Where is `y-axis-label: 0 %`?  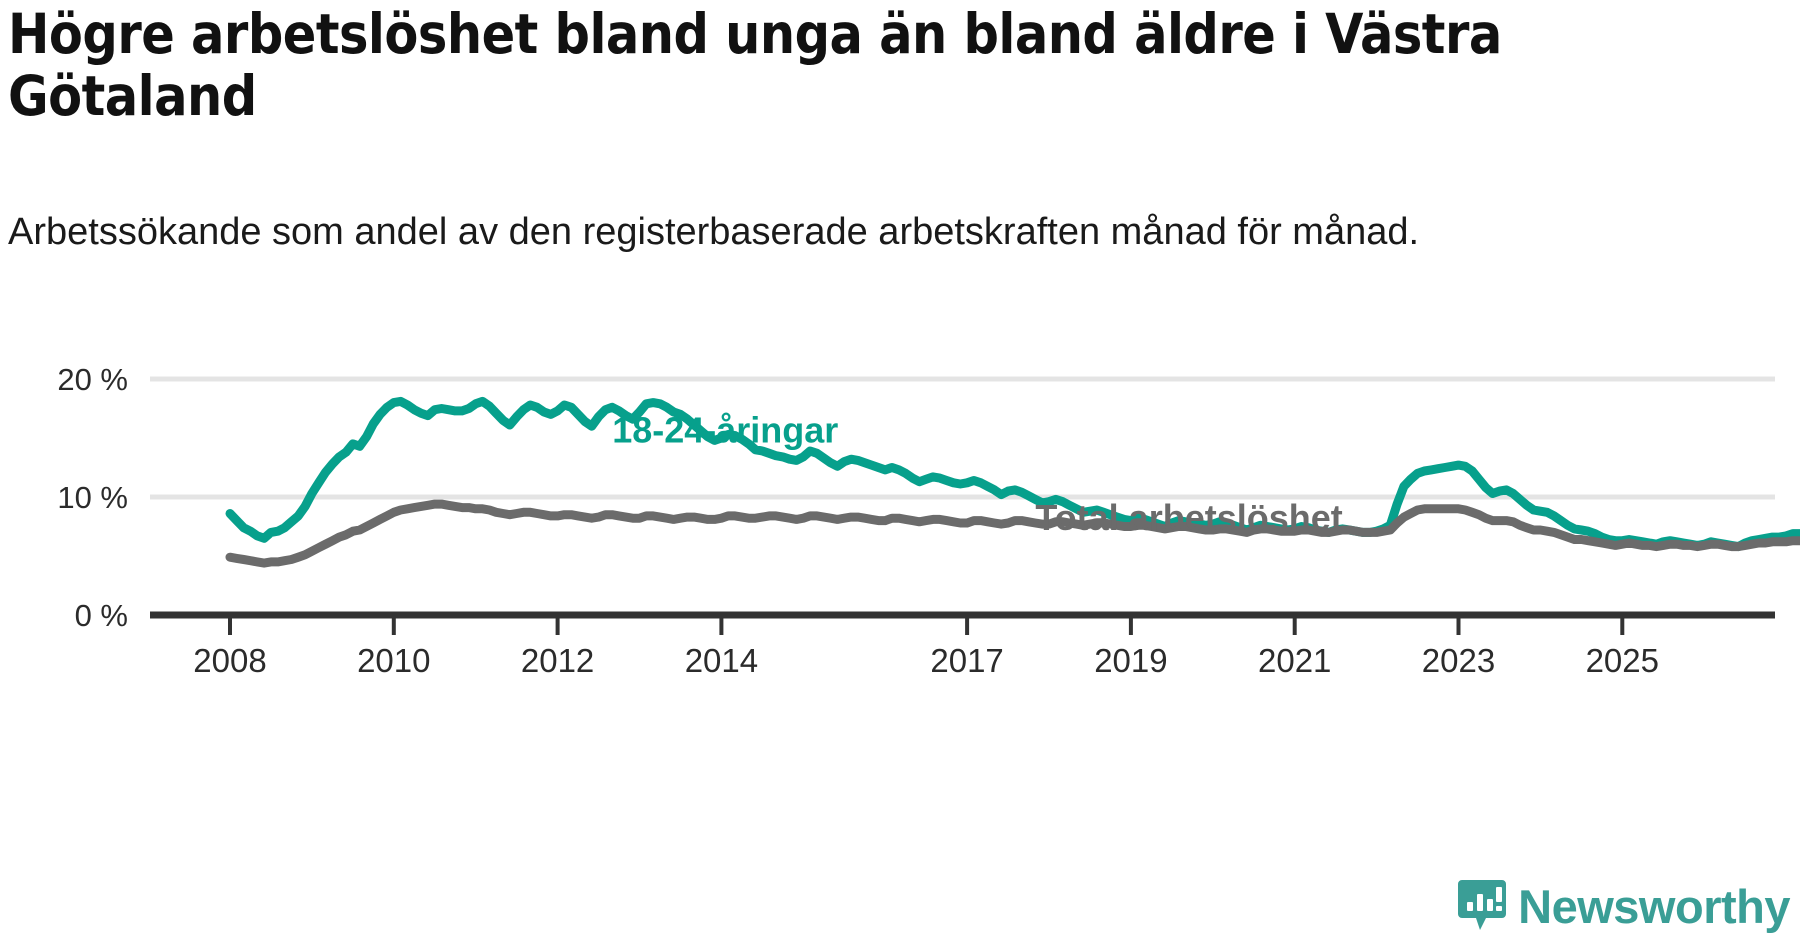 y-axis-label: 0 % is located at coordinates (101, 615).